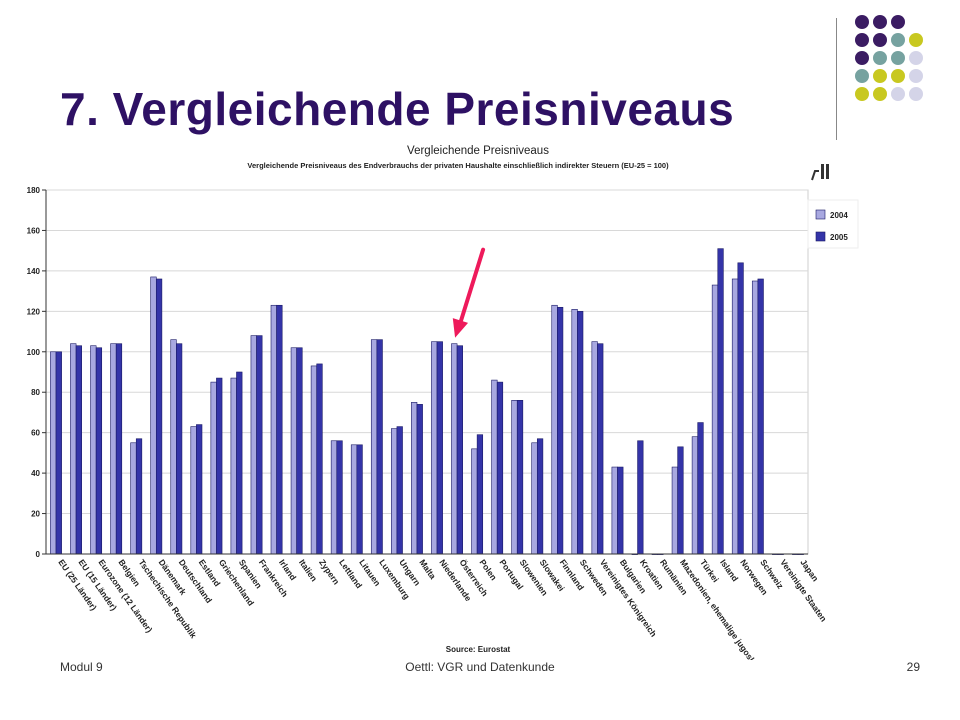 The width and height of the screenshot is (960, 720). What do you see at coordinates (469, 292) in the screenshot?
I see `highlight-arrow` at bounding box center [469, 292].